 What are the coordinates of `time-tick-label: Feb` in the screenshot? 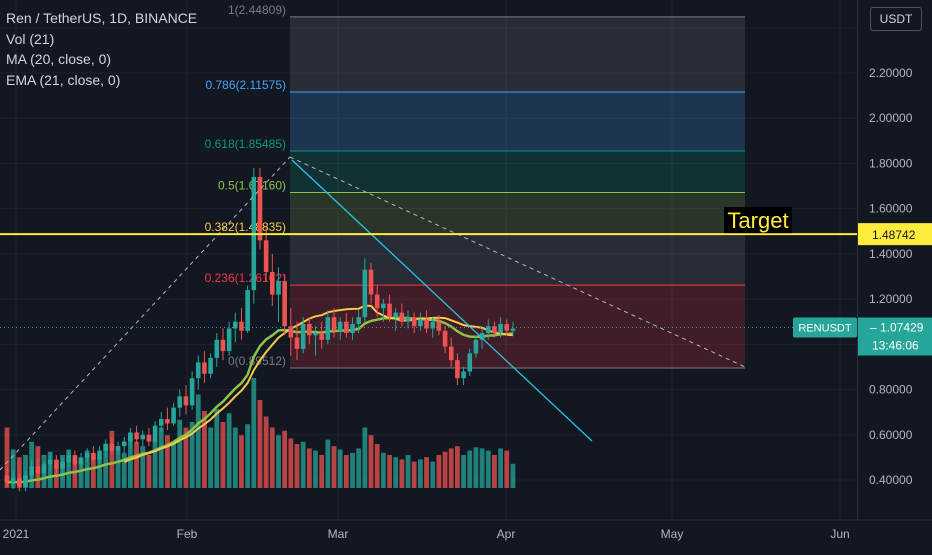 It's located at (187, 534).